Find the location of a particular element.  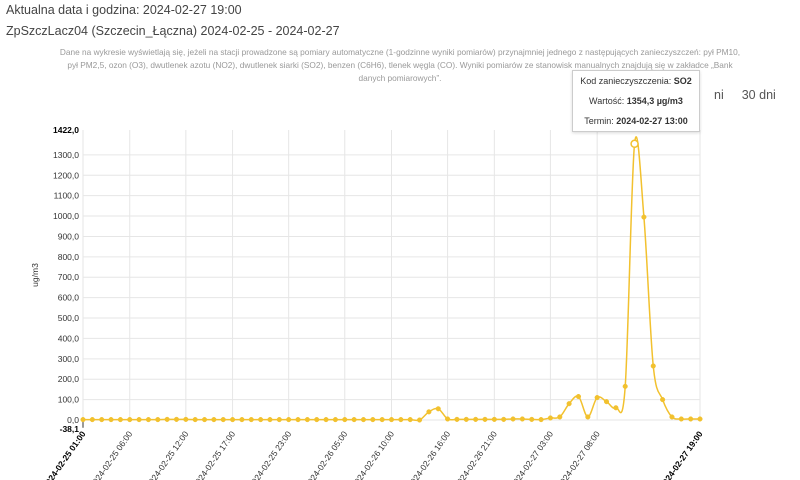

highlighted-data-point is located at coordinates (634, 144).